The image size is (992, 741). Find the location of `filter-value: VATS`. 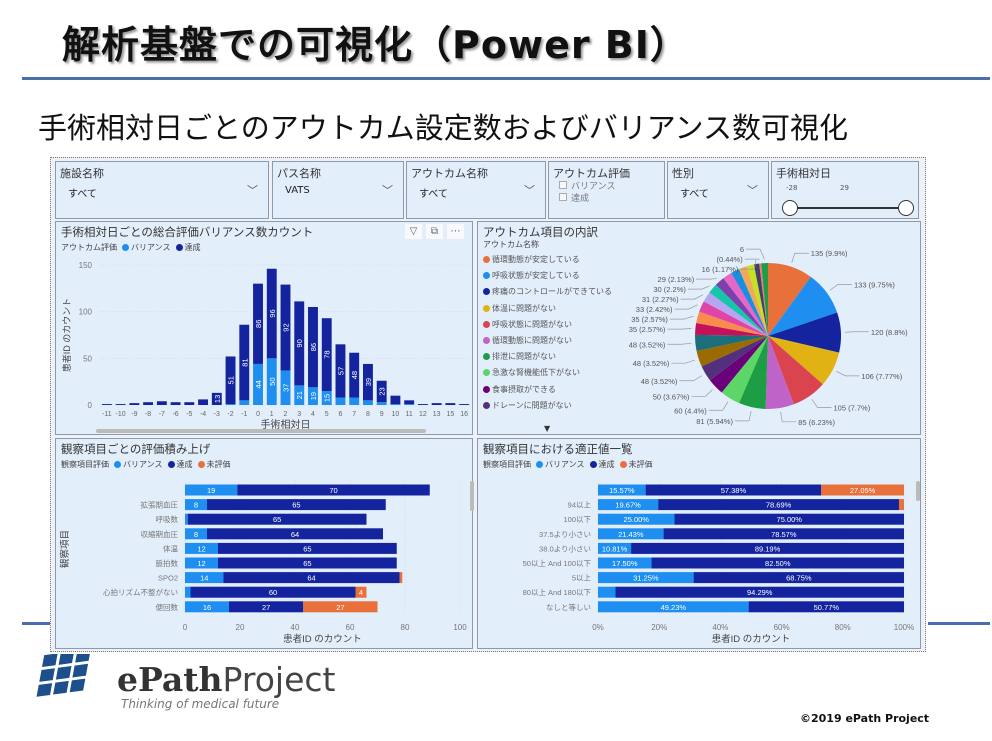

filter-value: VATS is located at coordinates (297, 190).